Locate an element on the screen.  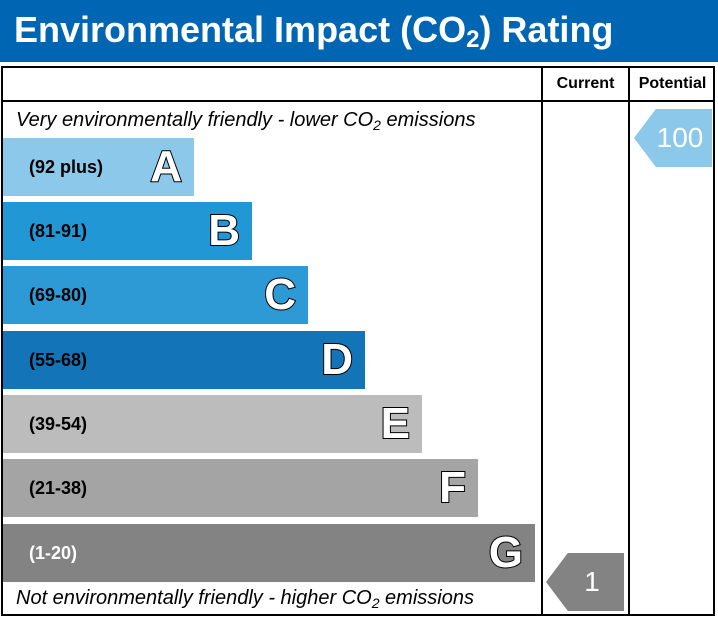
band-letter: E is located at coordinates (395, 423).